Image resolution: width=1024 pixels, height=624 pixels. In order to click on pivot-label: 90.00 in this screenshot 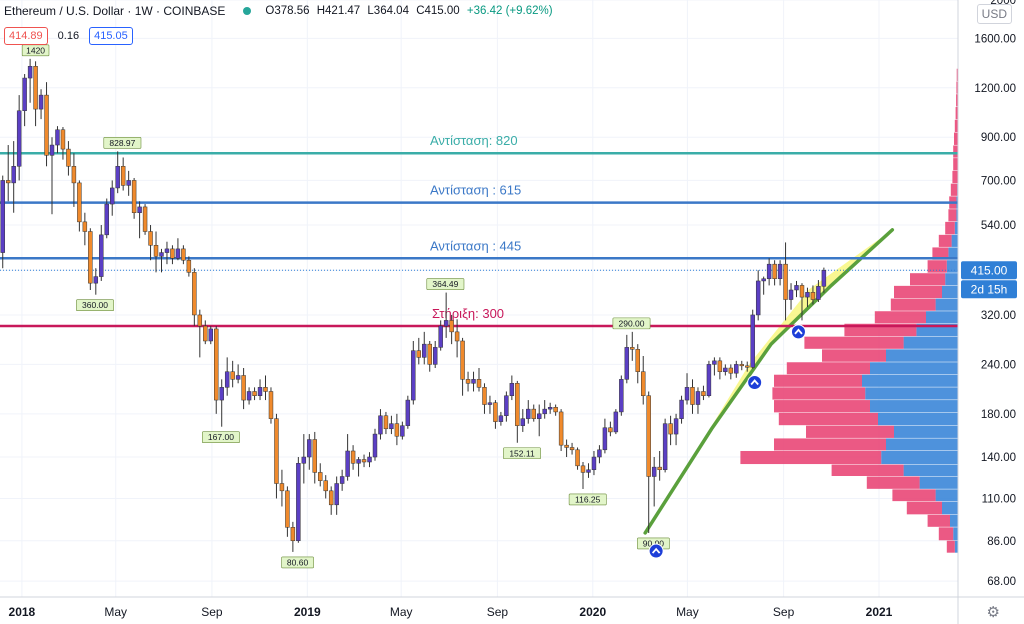, I will do `click(654, 543)`.